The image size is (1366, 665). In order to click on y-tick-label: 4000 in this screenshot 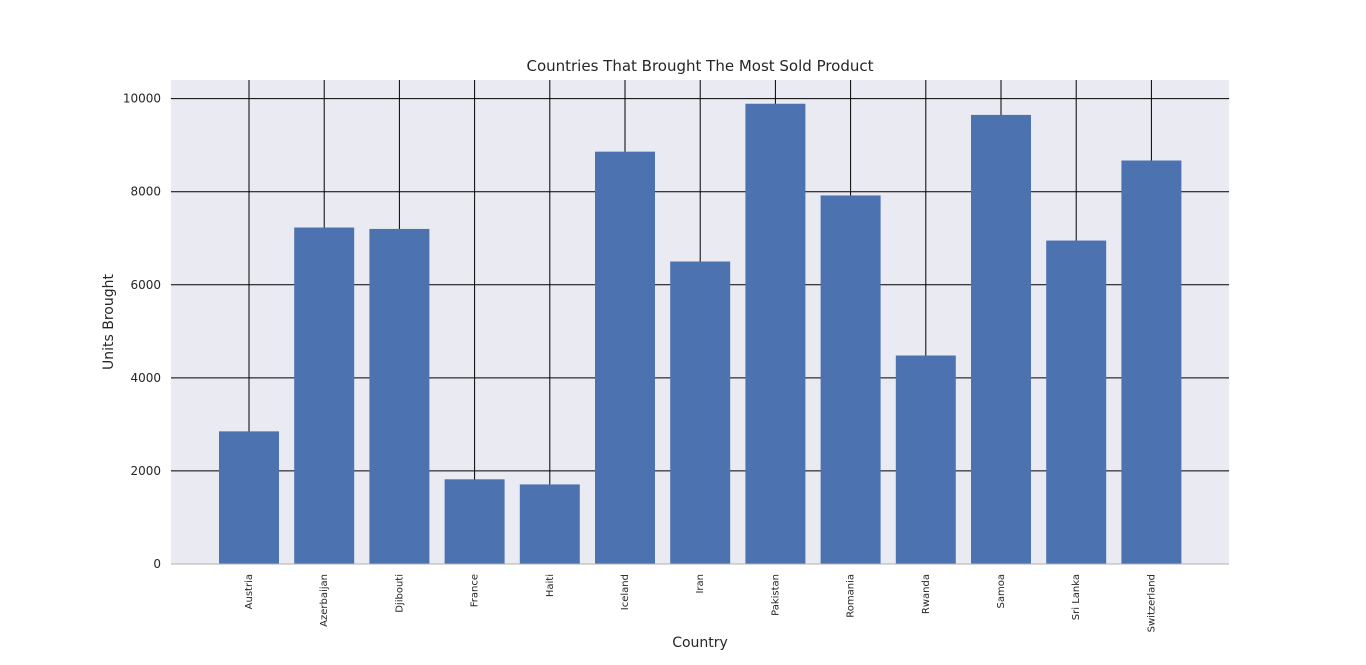, I will do `click(145, 378)`.